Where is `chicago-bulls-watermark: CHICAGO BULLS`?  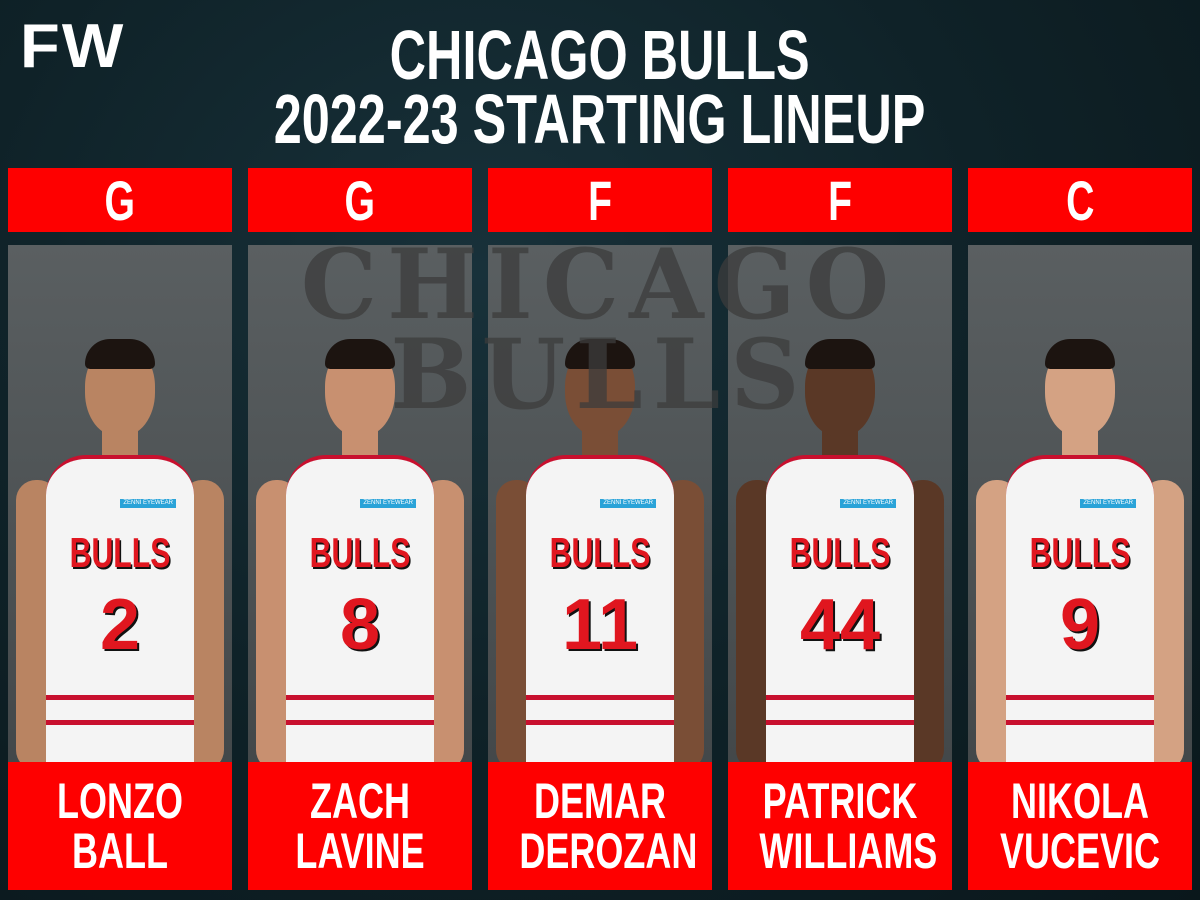
chicago-bulls-watermark: CHICAGO BULLS is located at coordinates (600, 329).